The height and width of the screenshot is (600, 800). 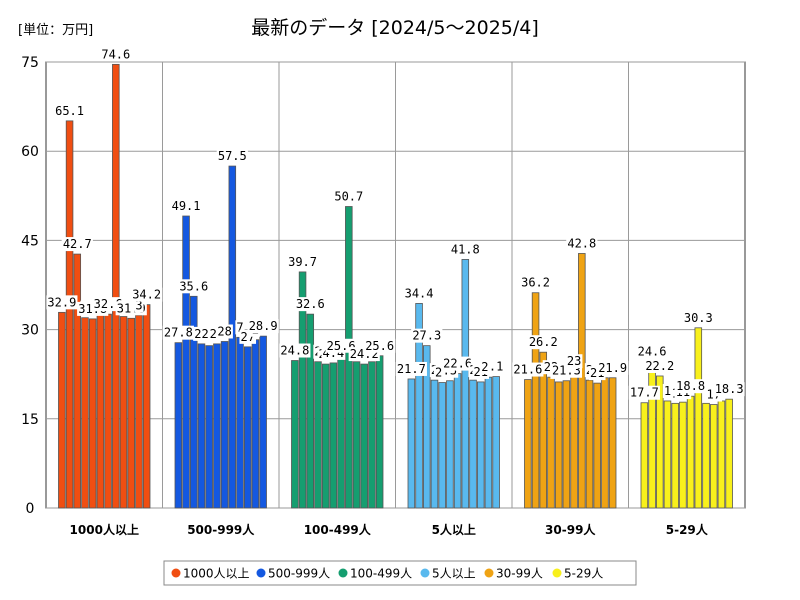 What do you see at coordinates (201, 334) in the screenshot?
I see `data-label: 22` at bounding box center [201, 334].